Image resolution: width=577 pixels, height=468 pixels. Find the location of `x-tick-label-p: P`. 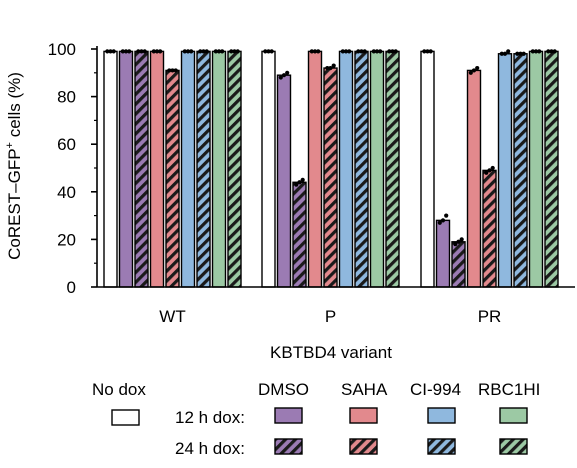

x-tick-label-p: P is located at coordinates (330, 316).